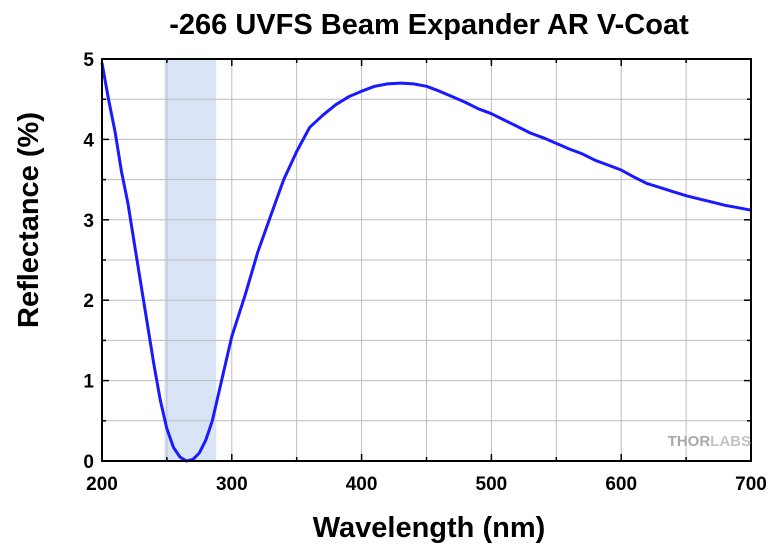 This screenshot has height=548, width=780. Describe the element at coordinates (88, 261) in the screenshot. I see `y-tick-labels: 0 1 2 3 4 5` at that location.